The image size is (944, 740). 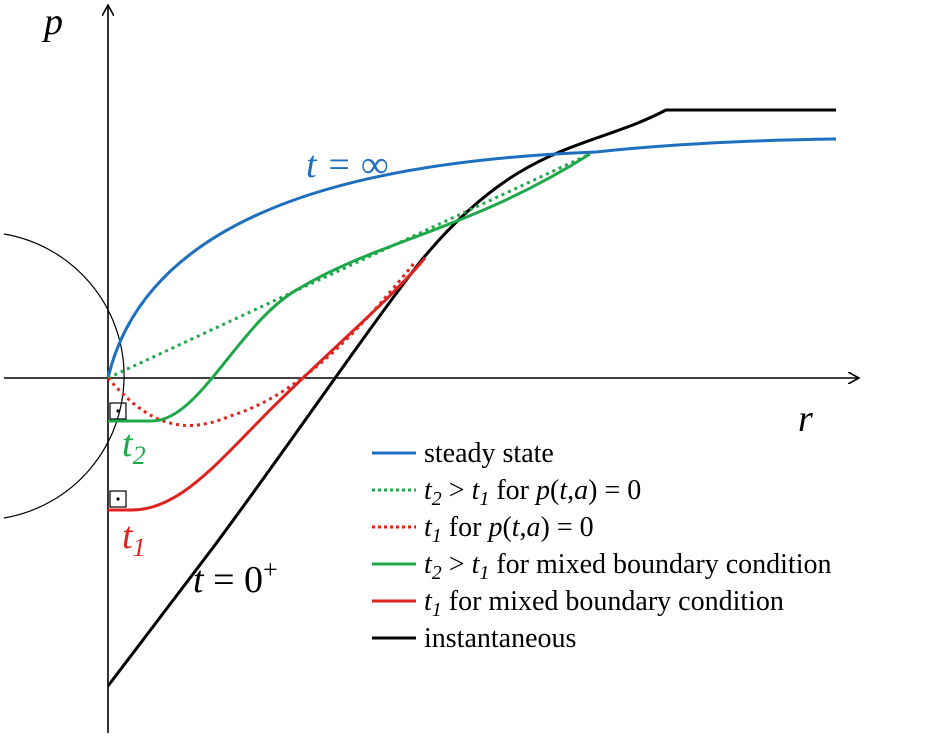 I want to click on t1-mixed-curve, so click(x=267, y=384).